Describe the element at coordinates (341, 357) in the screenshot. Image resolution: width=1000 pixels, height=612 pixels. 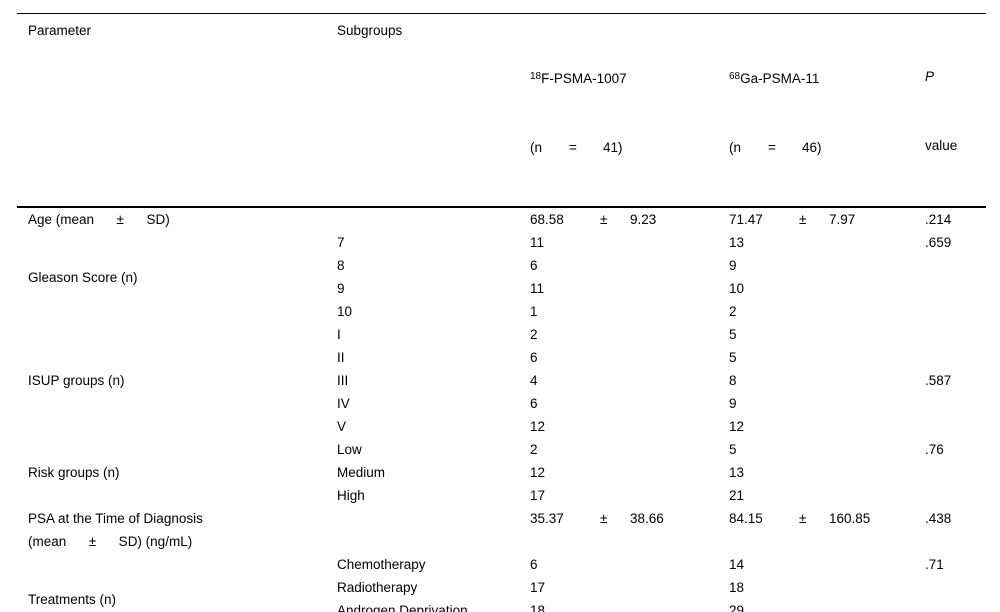
I see `subgroup-cell: II` at that location.